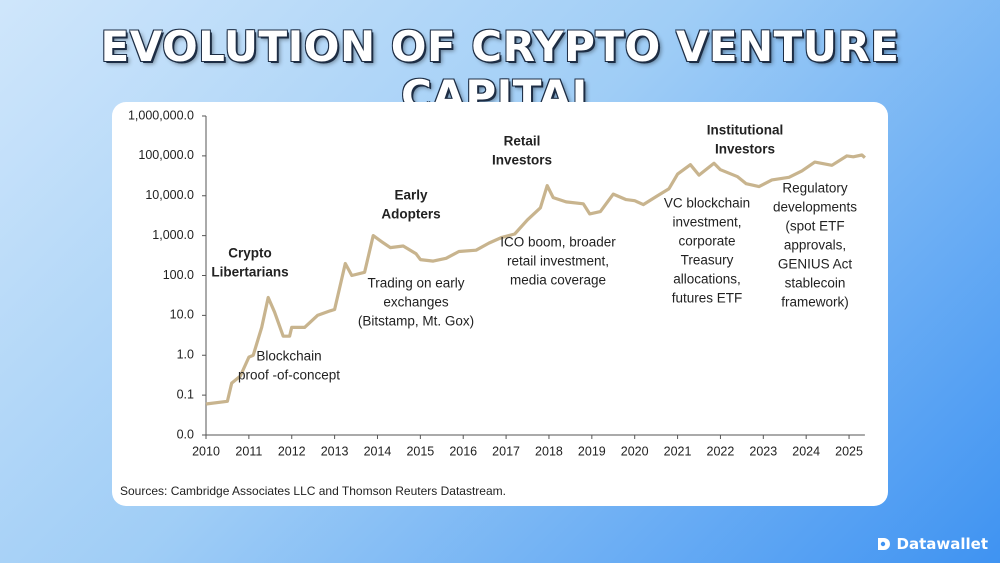  I want to click on x-tick-label: 2011, so click(248, 451).